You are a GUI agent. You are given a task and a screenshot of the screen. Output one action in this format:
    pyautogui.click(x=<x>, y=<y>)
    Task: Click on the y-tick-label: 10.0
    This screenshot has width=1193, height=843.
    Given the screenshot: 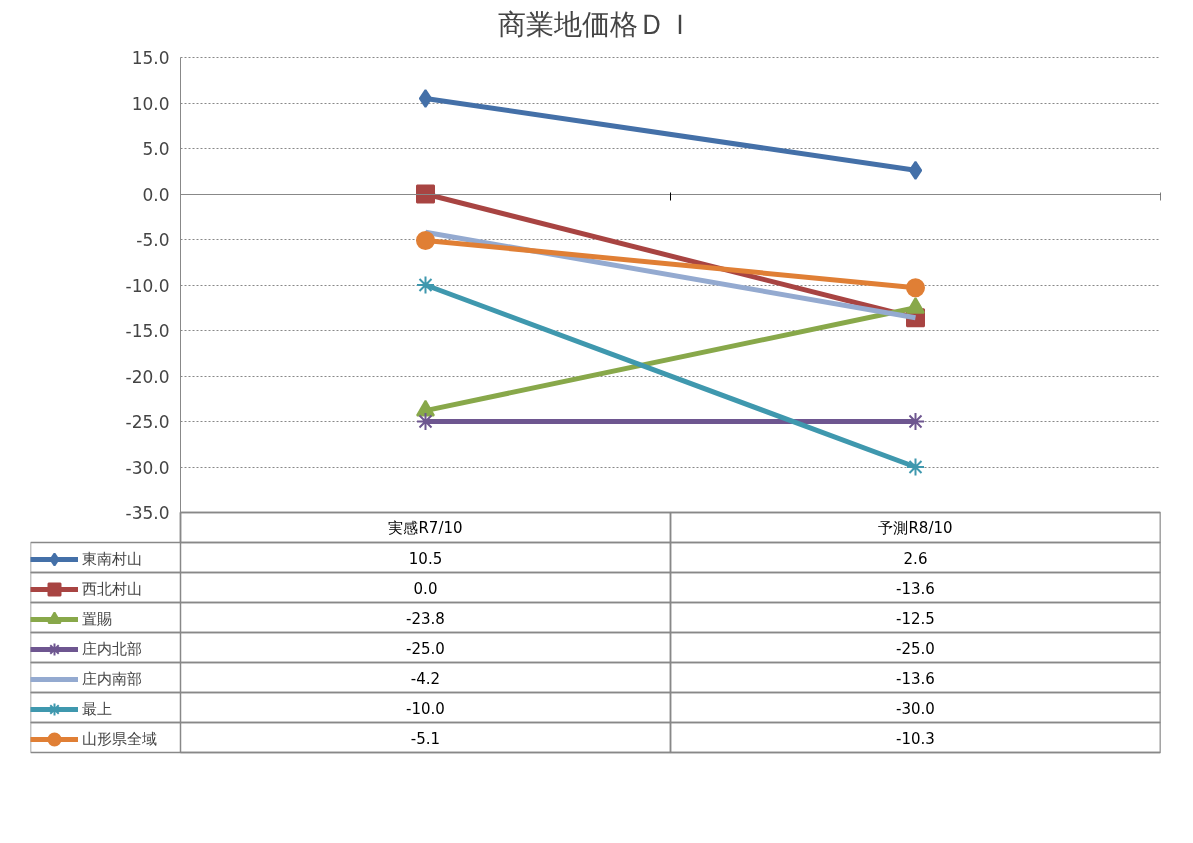 What is the action you would take?
    pyautogui.click(x=150, y=103)
    